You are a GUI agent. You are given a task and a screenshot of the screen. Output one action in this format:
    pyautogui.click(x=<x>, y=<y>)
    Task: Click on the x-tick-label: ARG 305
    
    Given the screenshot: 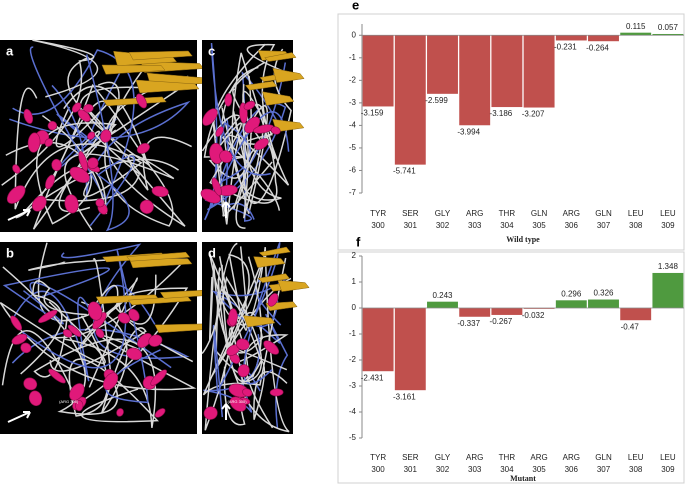 What is the action you would take?
    pyautogui.click(x=538, y=463)
    